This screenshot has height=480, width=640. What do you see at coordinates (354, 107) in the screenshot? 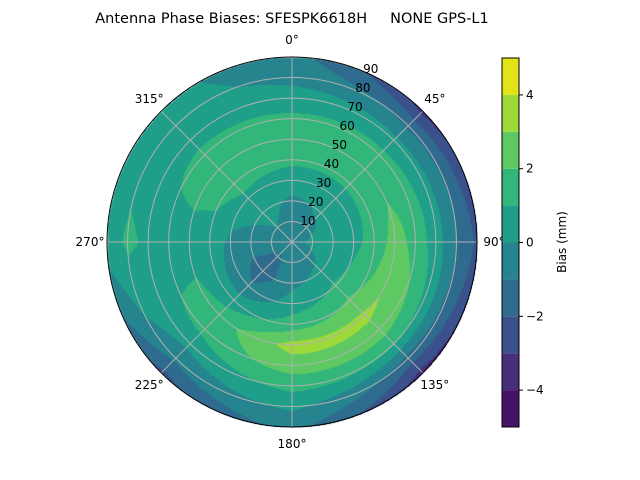
I see `radial-tick-label: 70` at bounding box center [354, 107].